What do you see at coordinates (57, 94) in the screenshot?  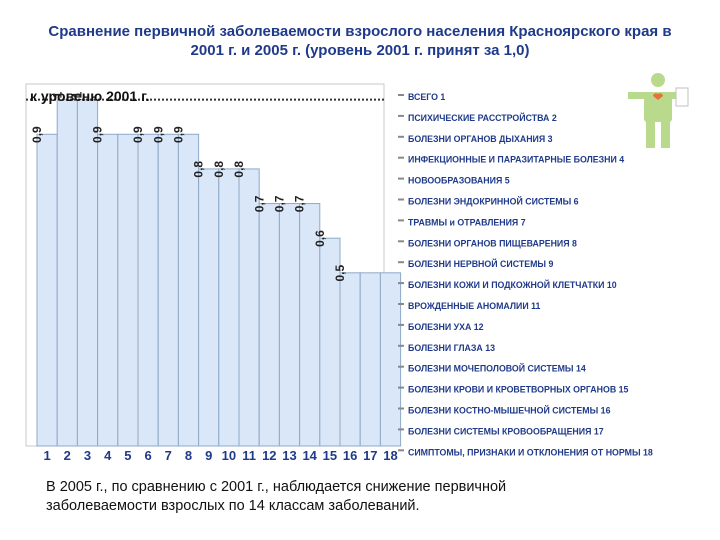 I see `value-label-2: 1` at bounding box center [57, 94].